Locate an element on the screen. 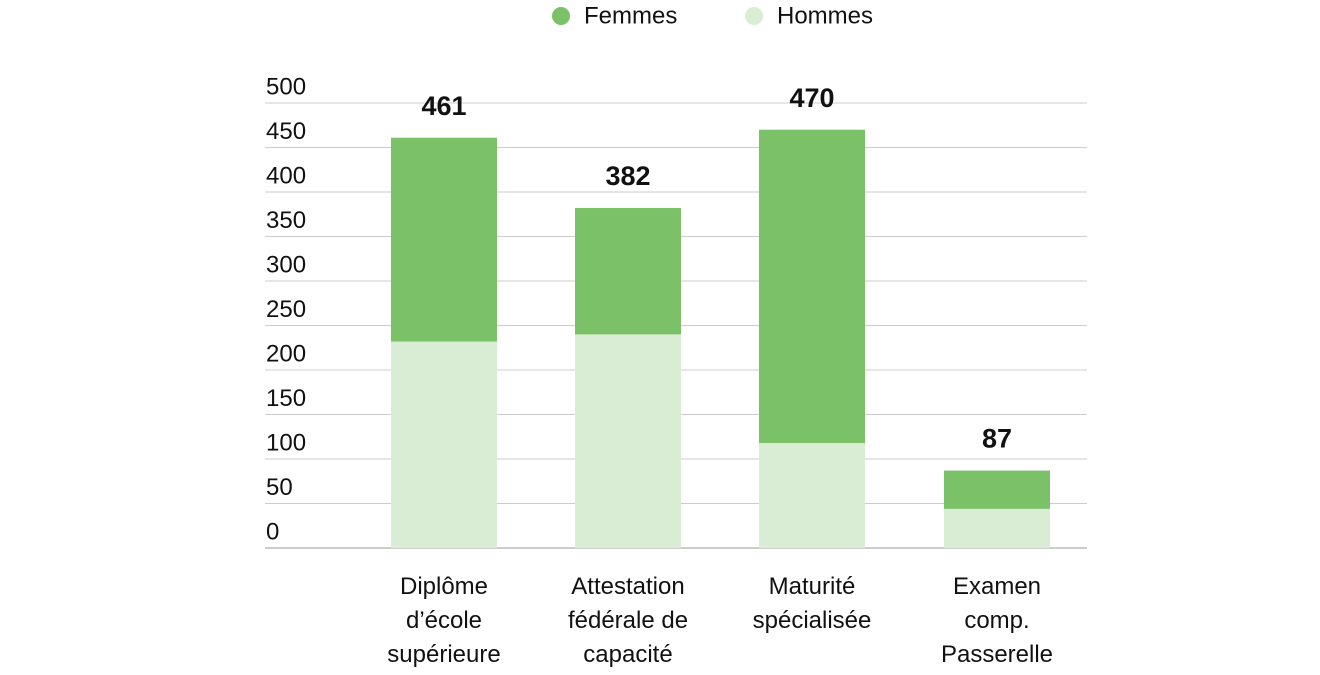 Image resolution: width=1320 pixels, height=675 pixels. total-label: 461 is located at coordinates (443, 106).